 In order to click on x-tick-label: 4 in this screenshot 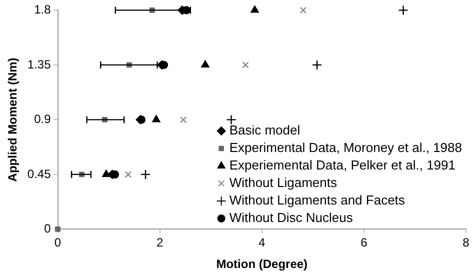, I will do `click(262, 243)`.